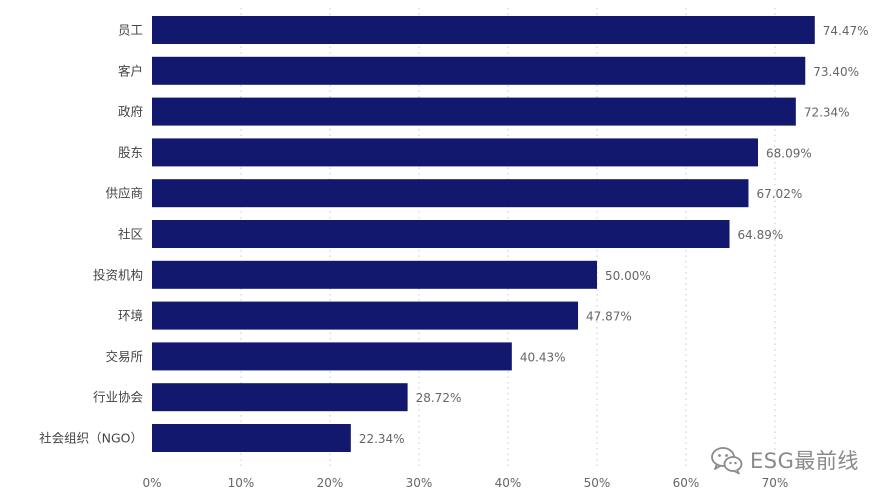  What do you see at coordinates (91, 438) in the screenshot?
I see `category-label: 社会组织（NGO）` at bounding box center [91, 438].